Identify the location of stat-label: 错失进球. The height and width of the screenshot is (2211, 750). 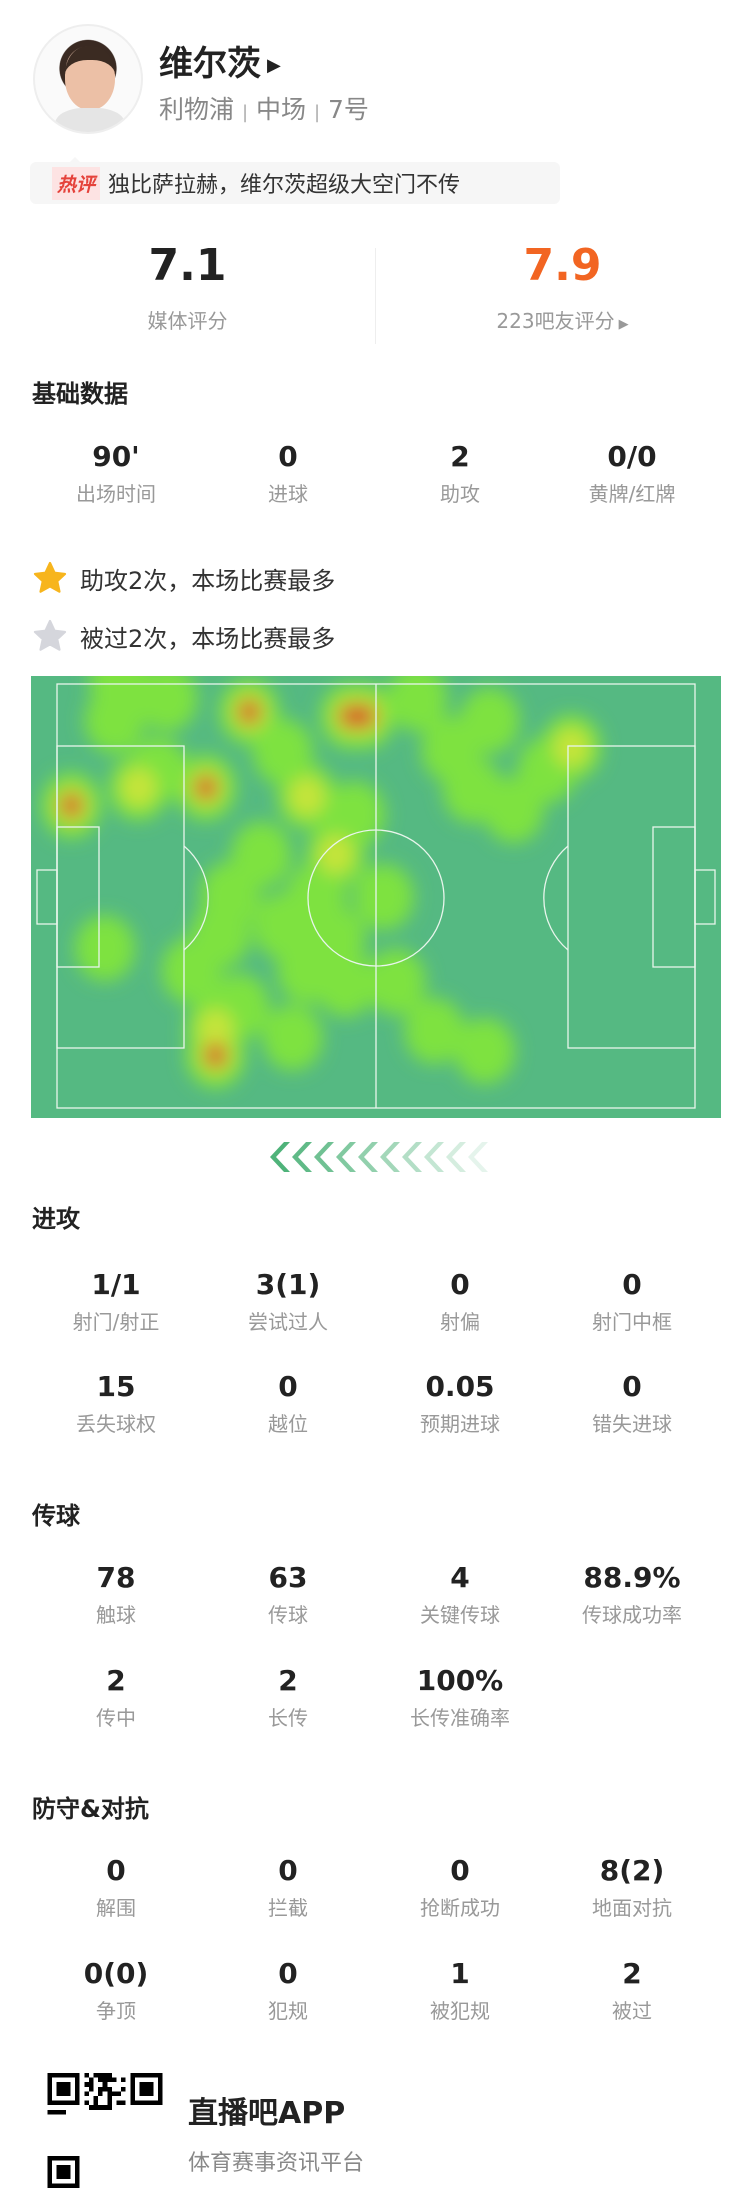
(632, 1424).